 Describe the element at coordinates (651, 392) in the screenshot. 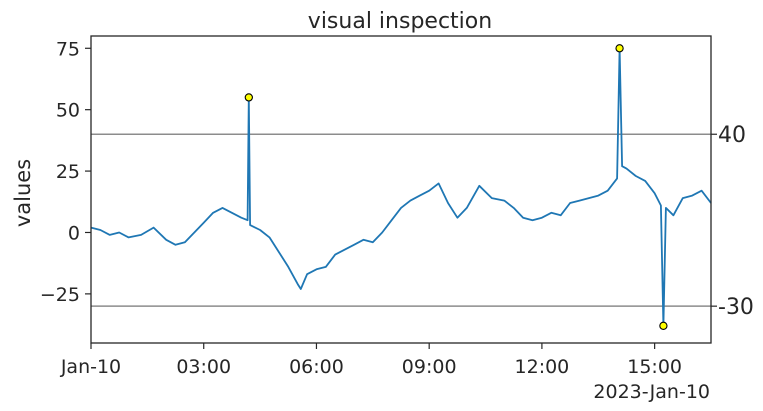

I see `x-offset-label: 2023-Jan-10` at that location.